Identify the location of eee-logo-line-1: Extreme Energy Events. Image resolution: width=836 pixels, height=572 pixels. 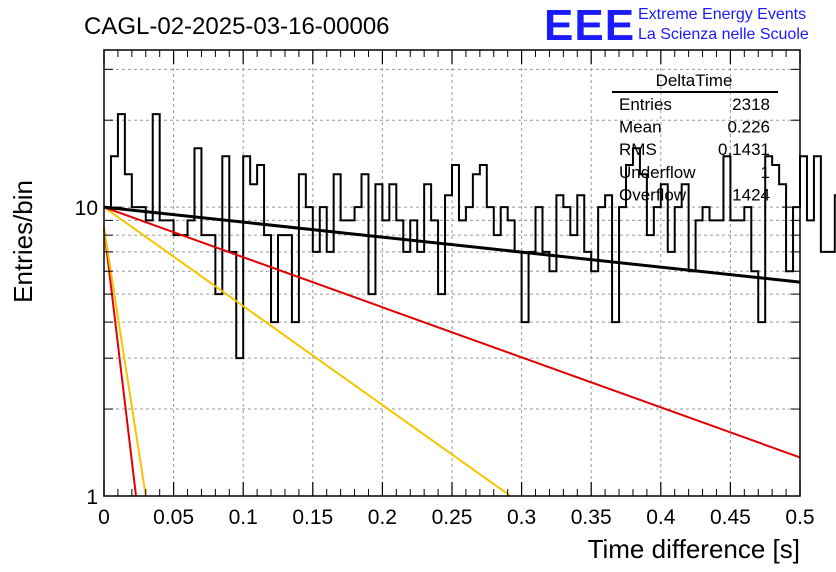
(722, 14).